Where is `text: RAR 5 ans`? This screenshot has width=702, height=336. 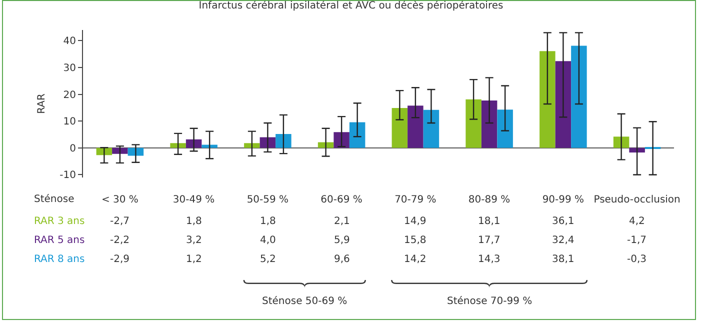
text: RAR 5 ans is located at coordinates (59, 240).